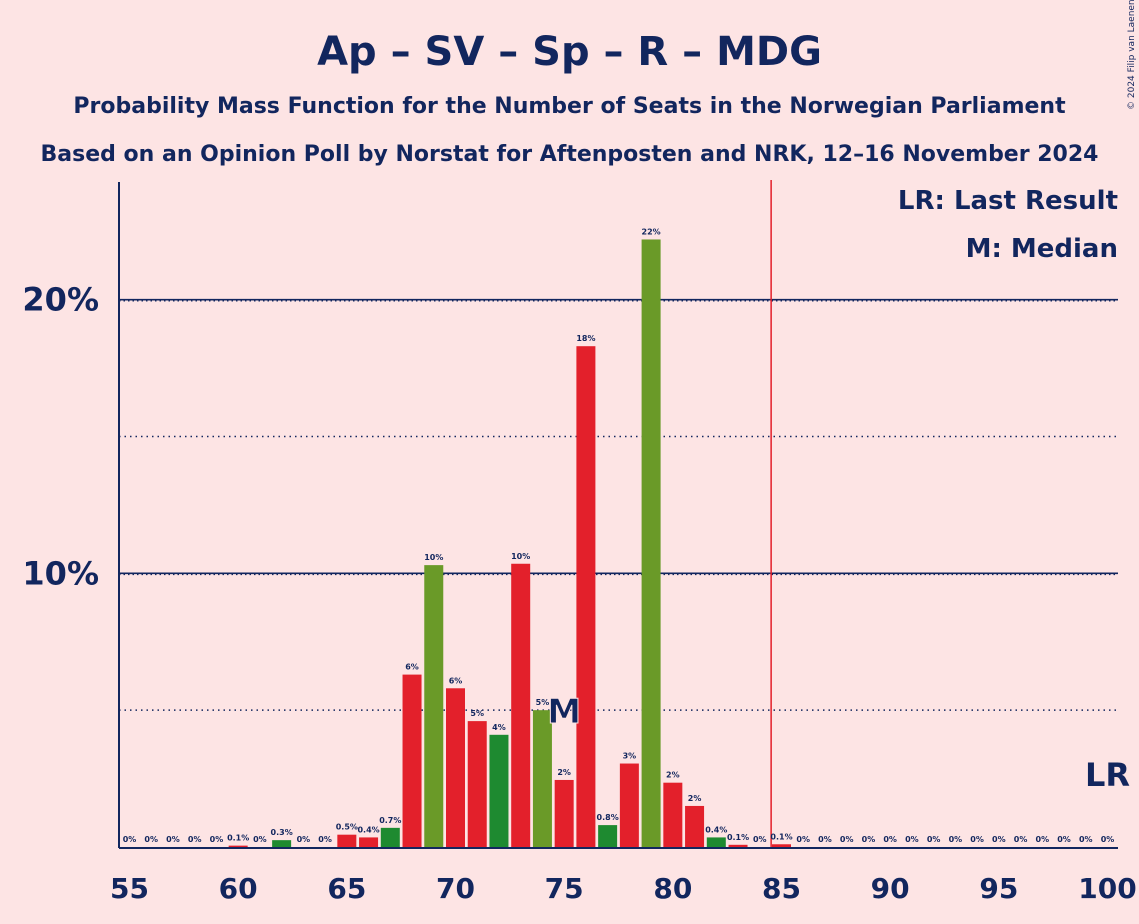 The image size is (1139, 924). What do you see at coordinates (1008, 201) in the screenshot?
I see `legend-last-result: LR: Last Result` at bounding box center [1008, 201].